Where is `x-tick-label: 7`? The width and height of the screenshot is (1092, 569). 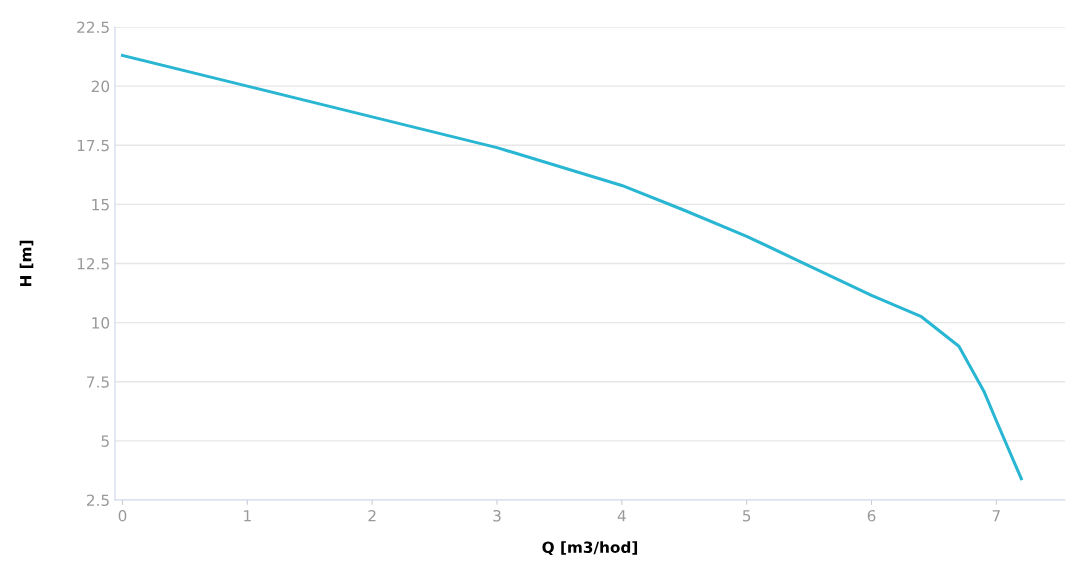
x-tick-label: 7 is located at coordinates (996, 516).